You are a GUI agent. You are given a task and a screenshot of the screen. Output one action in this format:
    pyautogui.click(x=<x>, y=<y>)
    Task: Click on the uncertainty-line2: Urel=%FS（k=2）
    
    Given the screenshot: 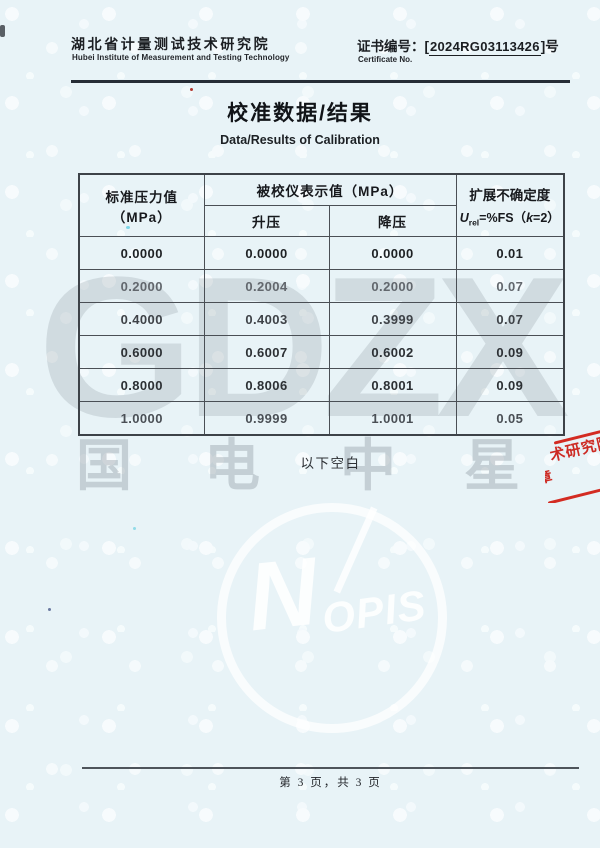 What is the action you would take?
    pyautogui.click(x=509, y=219)
    